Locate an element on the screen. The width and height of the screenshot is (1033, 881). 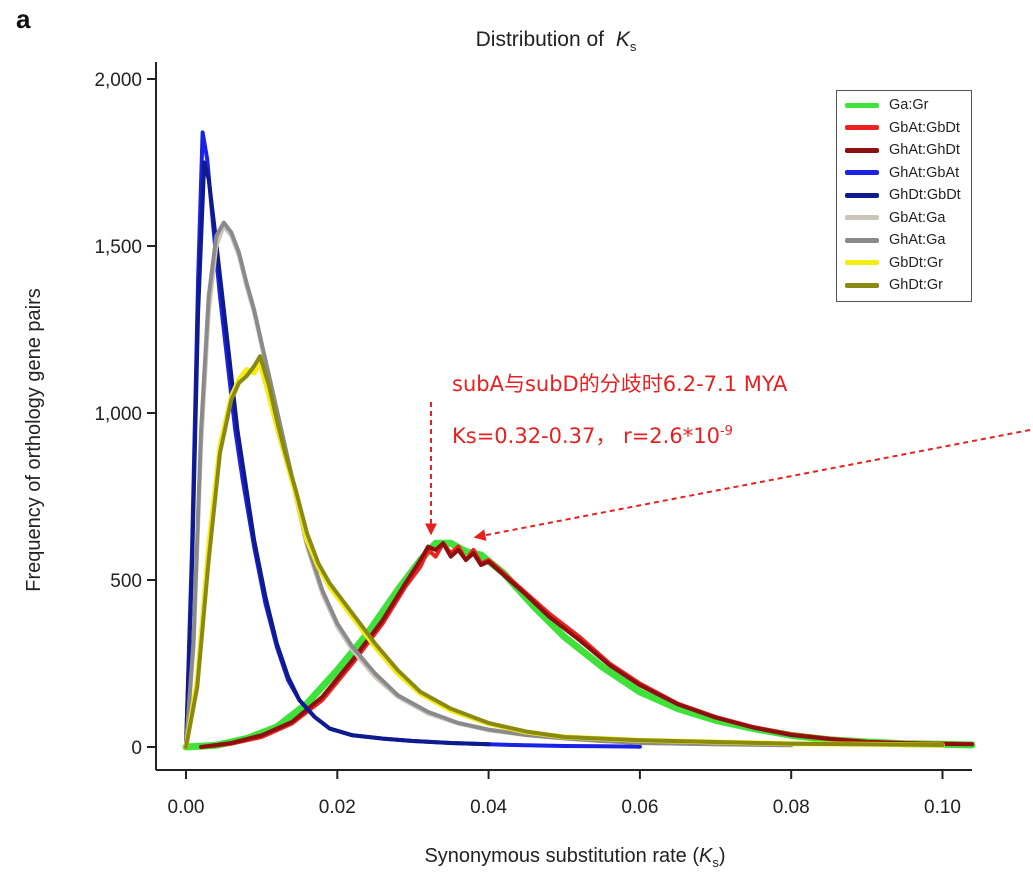
legend-label: GbAt:GbDt is located at coordinates (924, 127).